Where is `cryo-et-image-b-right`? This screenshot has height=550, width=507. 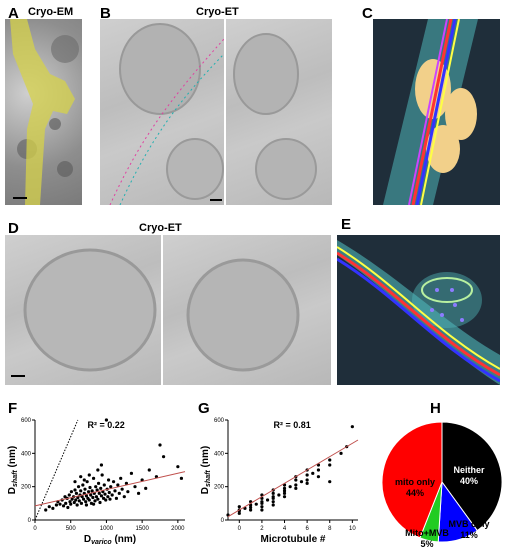 cryo-et-image-b-right is located at coordinates (279, 112).